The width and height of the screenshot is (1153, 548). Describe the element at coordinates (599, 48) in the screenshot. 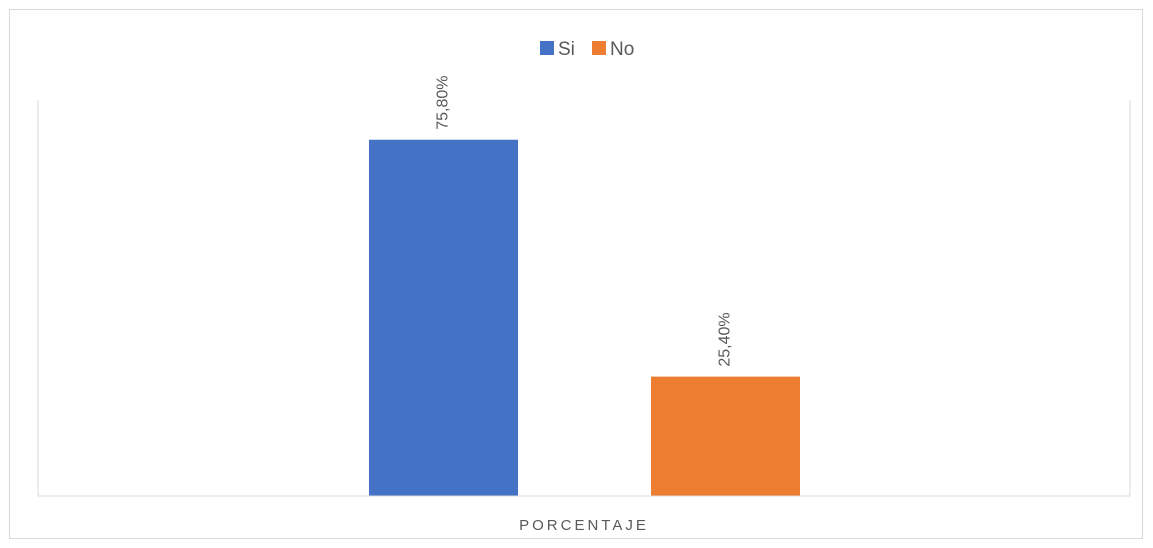

I see `legend-swatch-no` at that location.